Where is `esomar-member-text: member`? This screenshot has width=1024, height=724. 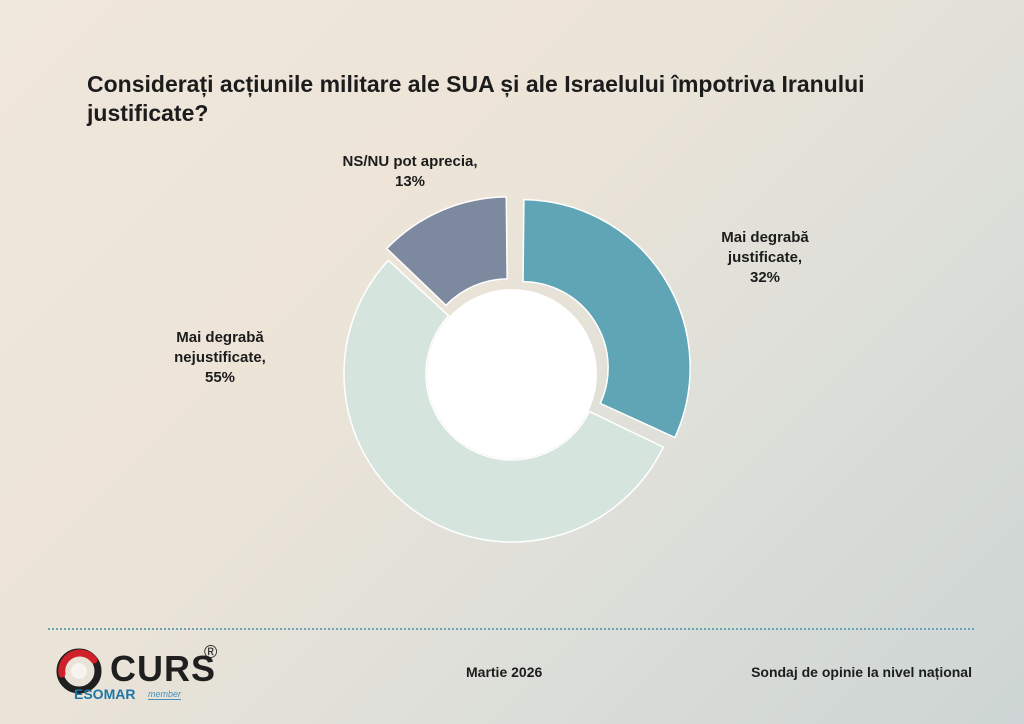 esomar-member-text: member is located at coordinates (165, 694).